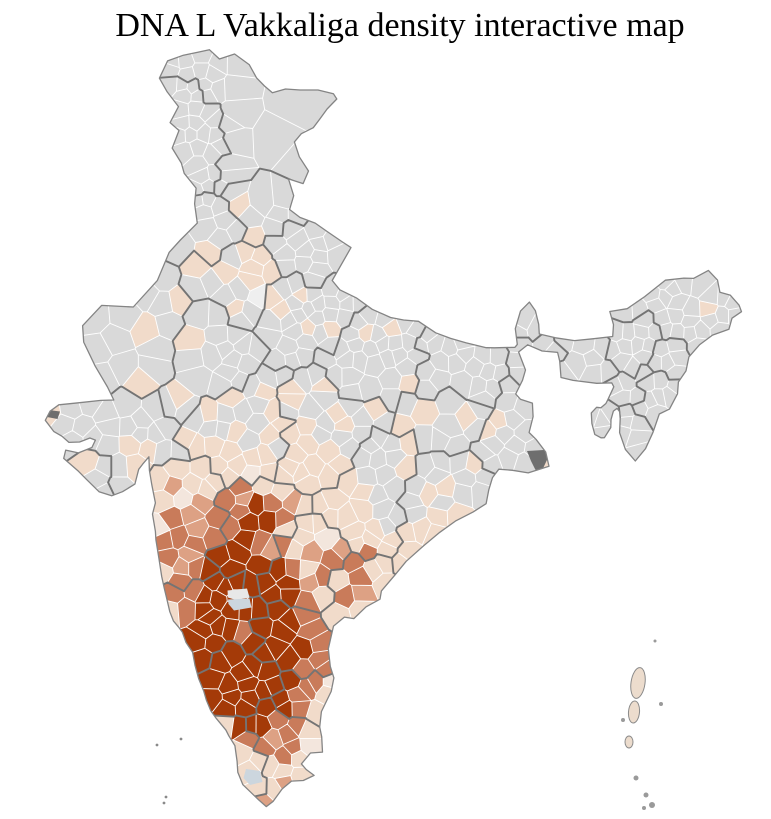  What do you see at coordinates (399, 25) in the screenshot?
I see `svg-text:DNA L Vakkaliga density intera: DNA L Vakkaliga density interactive map` at bounding box center [399, 25].